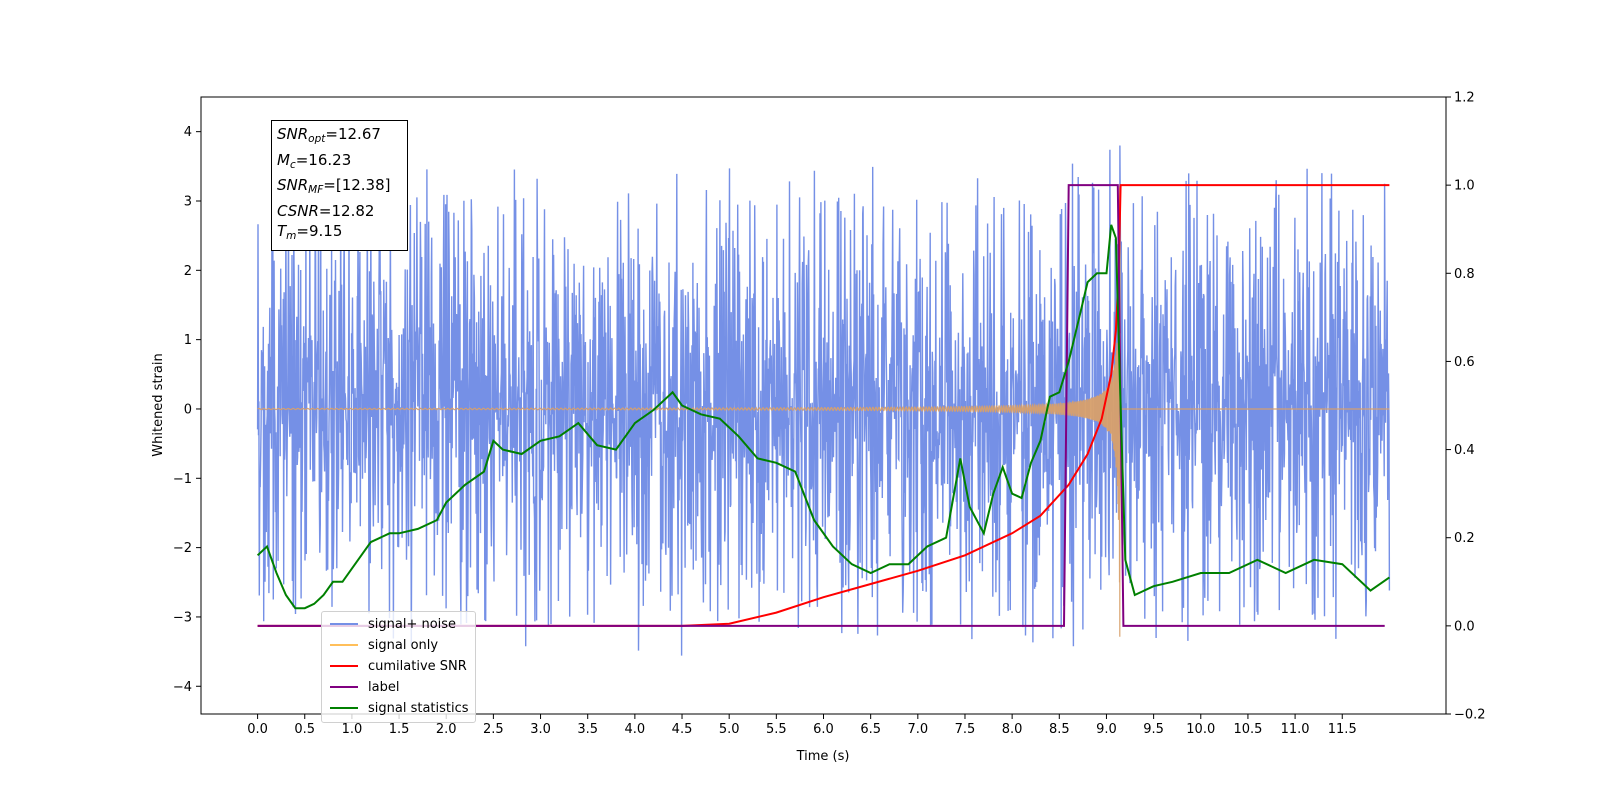  Describe the element at coordinates (188, 340) in the screenshot. I see `y-tick-label: 1` at that location.